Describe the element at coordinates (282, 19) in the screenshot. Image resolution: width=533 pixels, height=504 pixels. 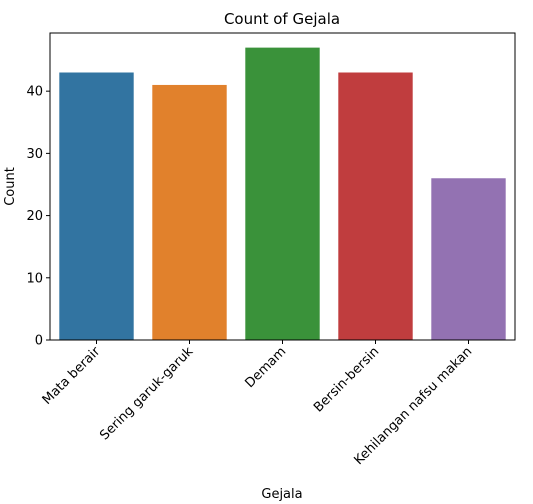
I see `chart-title: Count of Gejala` at that location.